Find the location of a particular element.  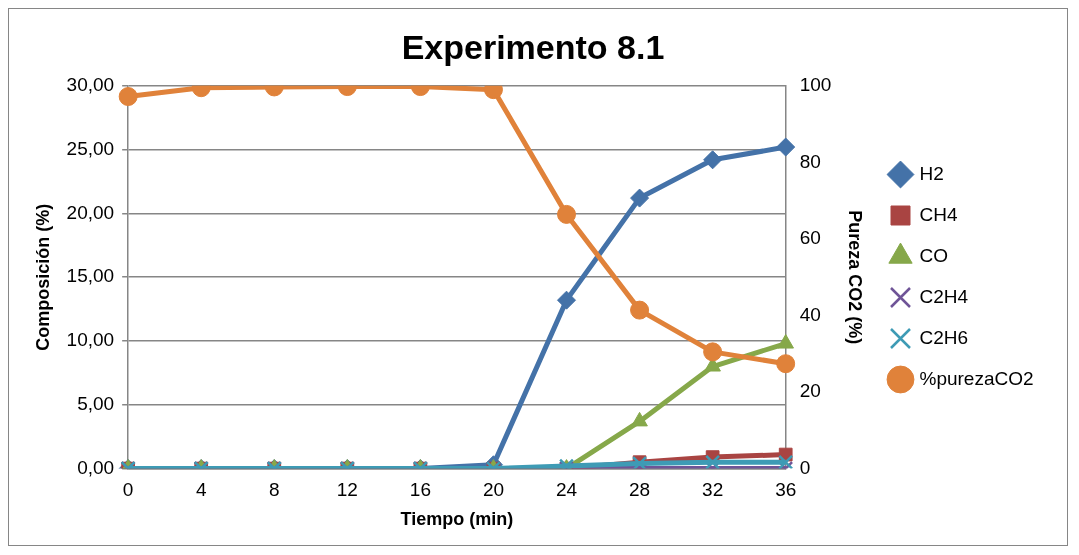

legend-label: C2H4 is located at coordinates (944, 296).